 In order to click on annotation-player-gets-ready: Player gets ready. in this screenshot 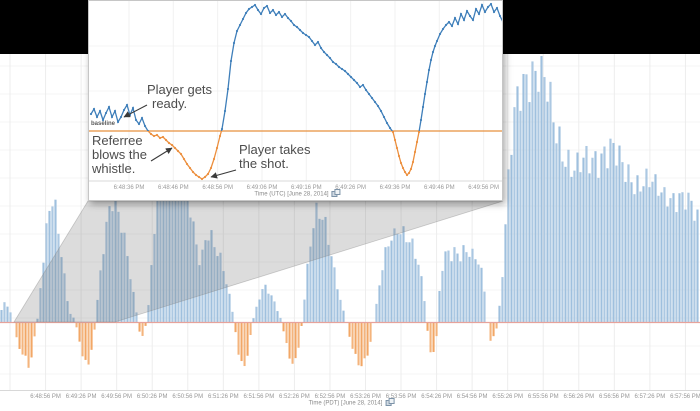, I will do `click(179, 97)`.